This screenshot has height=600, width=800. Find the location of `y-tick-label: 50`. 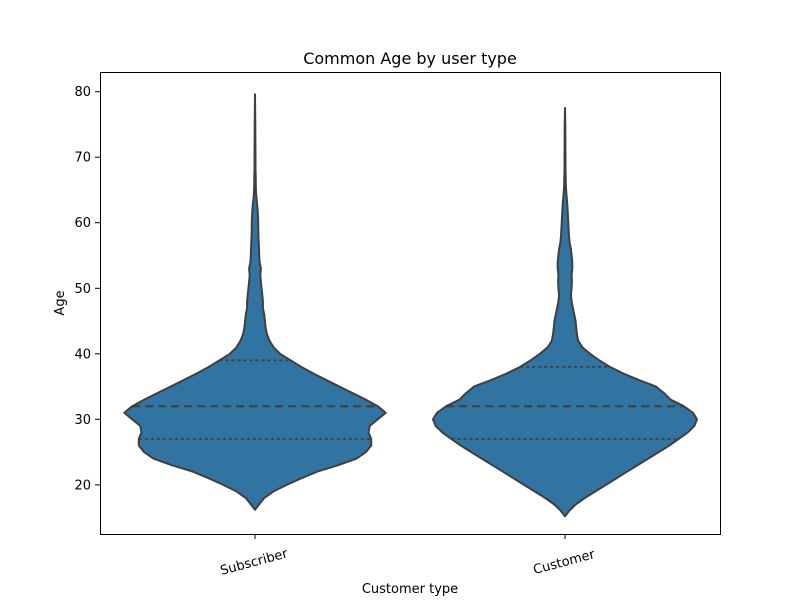

y-tick-label: 50 is located at coordinates (82, 289).